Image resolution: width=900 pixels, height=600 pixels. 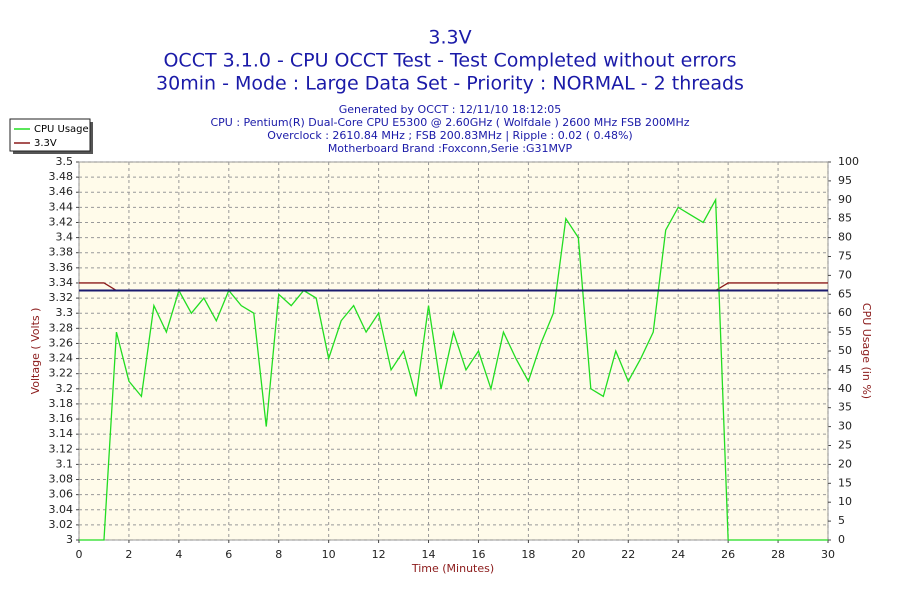 What do you see at coordinates (79, 554) in the screenshot?
I see `x-tick-label: 0` at bounding box center [79, 554].